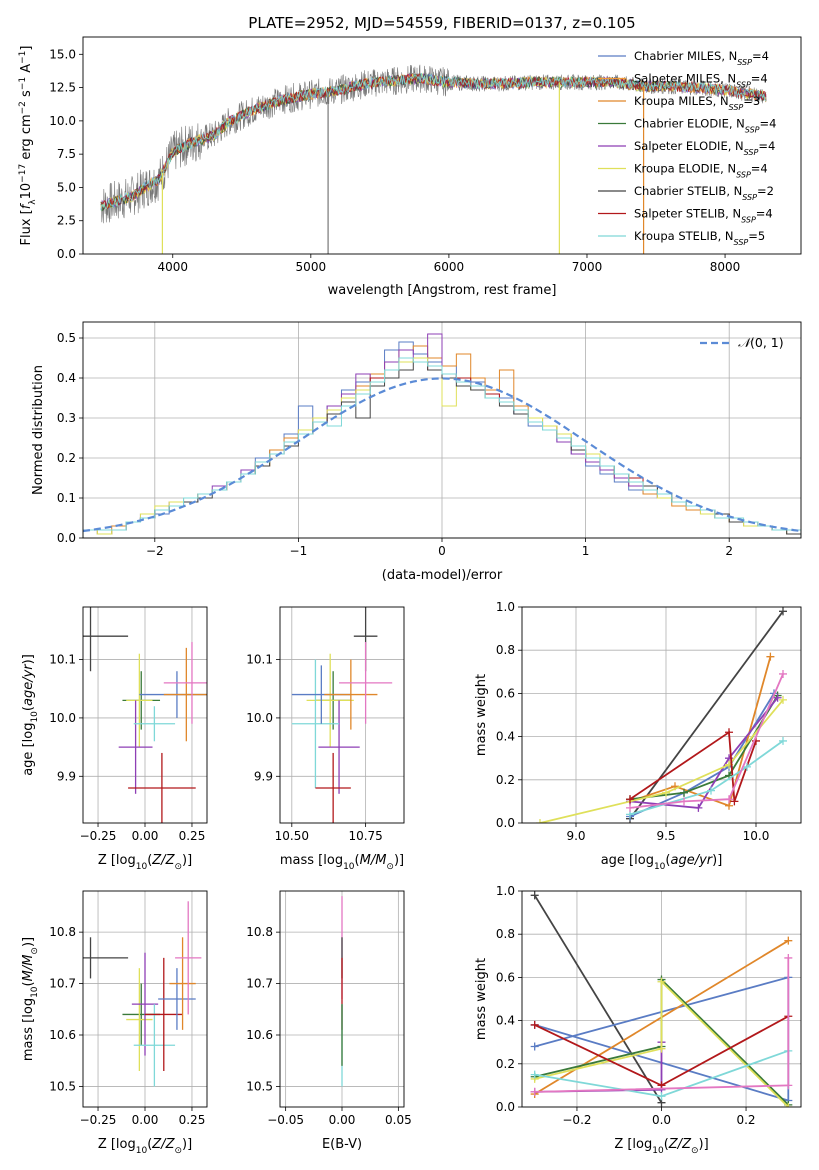 The height and width of the screenshot is (1170, 819). I want to click on x-tick-label: 0.0, so click(661, 1120).